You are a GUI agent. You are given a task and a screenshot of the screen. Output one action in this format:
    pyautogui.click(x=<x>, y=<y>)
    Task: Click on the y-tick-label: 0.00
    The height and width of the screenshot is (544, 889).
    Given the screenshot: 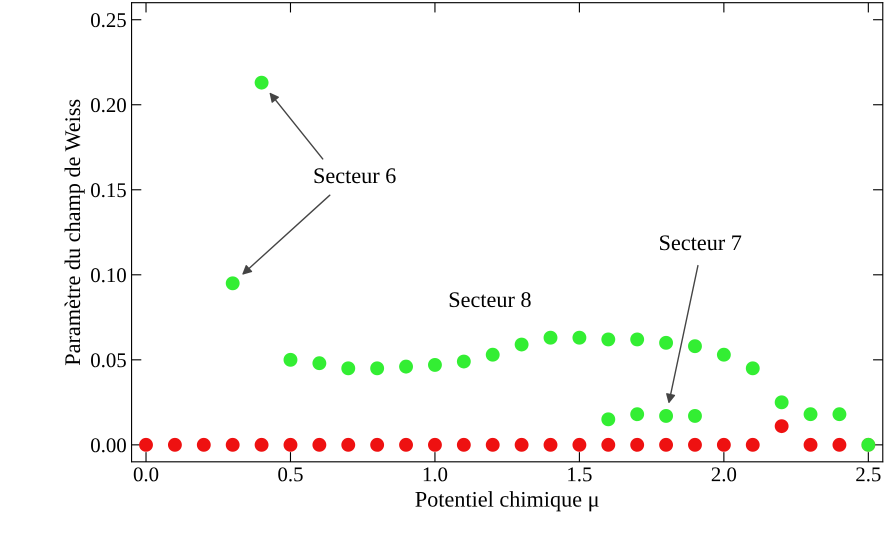 What is the action you would take?
    pyautogui.click(x=108, y=445)
    